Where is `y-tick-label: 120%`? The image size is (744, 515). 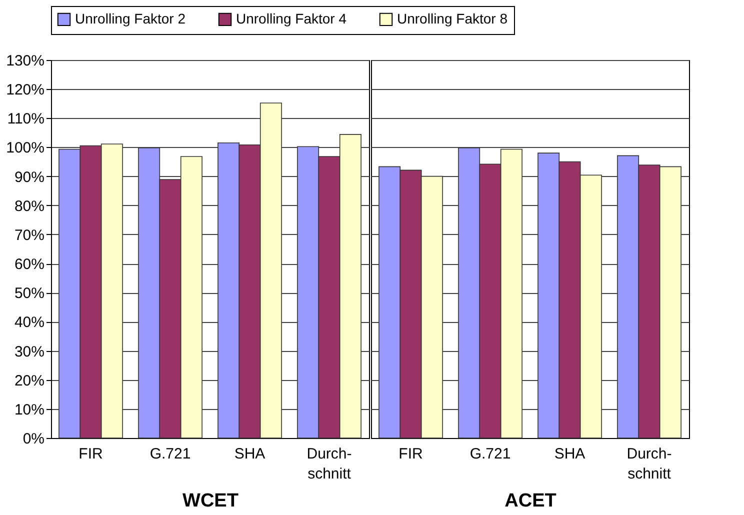
y-tick-label: 120% is located at coordinates (25, 90).